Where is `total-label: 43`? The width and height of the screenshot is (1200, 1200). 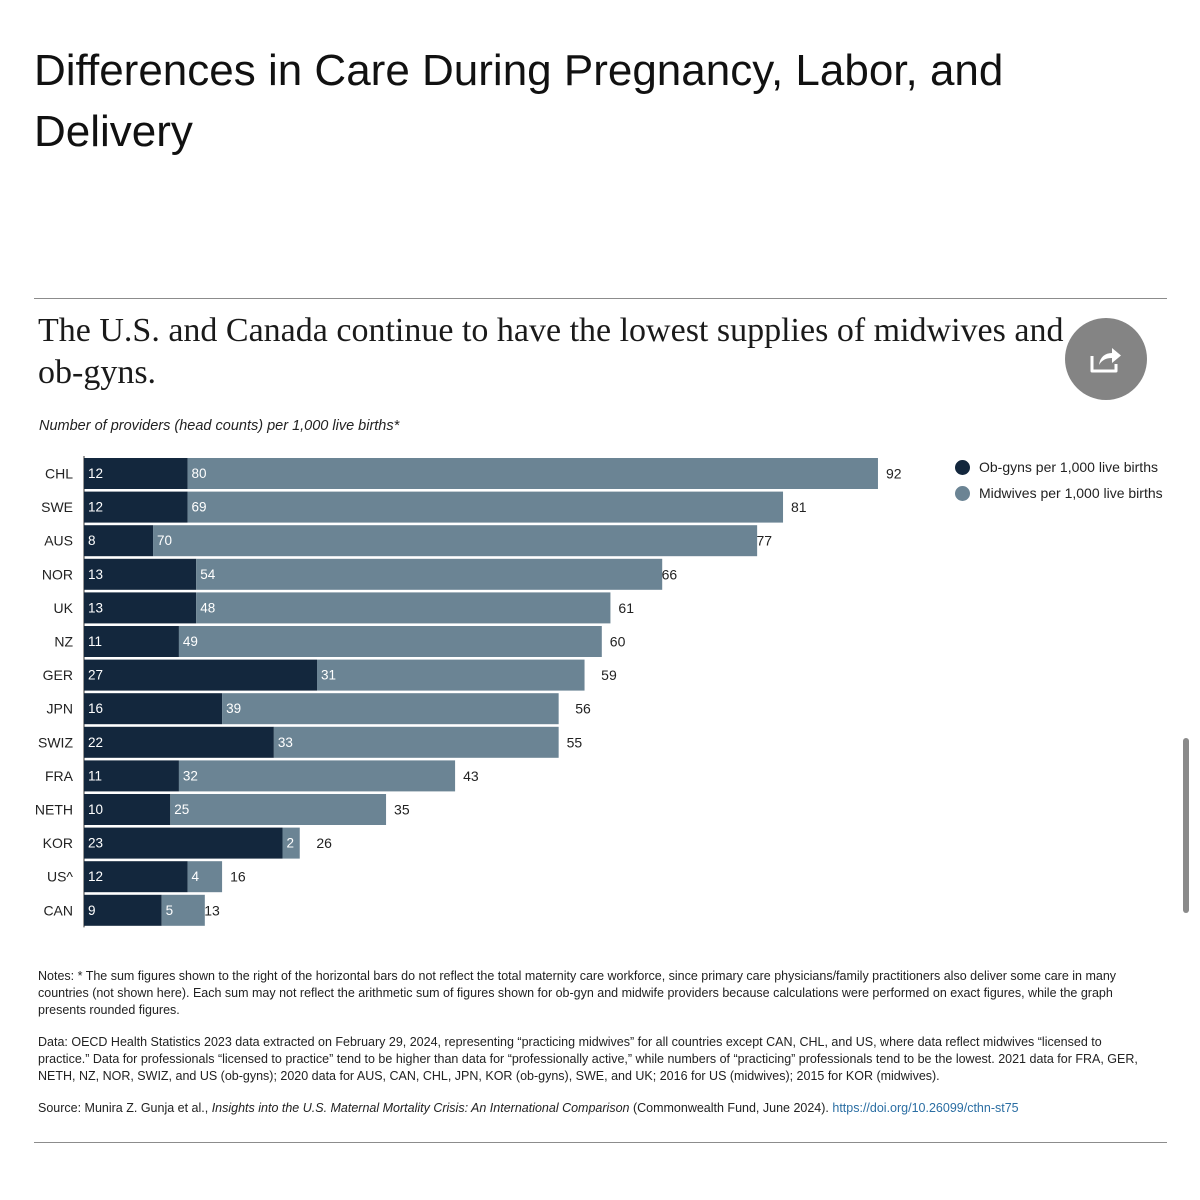
total-label: 43 is located at coordinates (471, 776).